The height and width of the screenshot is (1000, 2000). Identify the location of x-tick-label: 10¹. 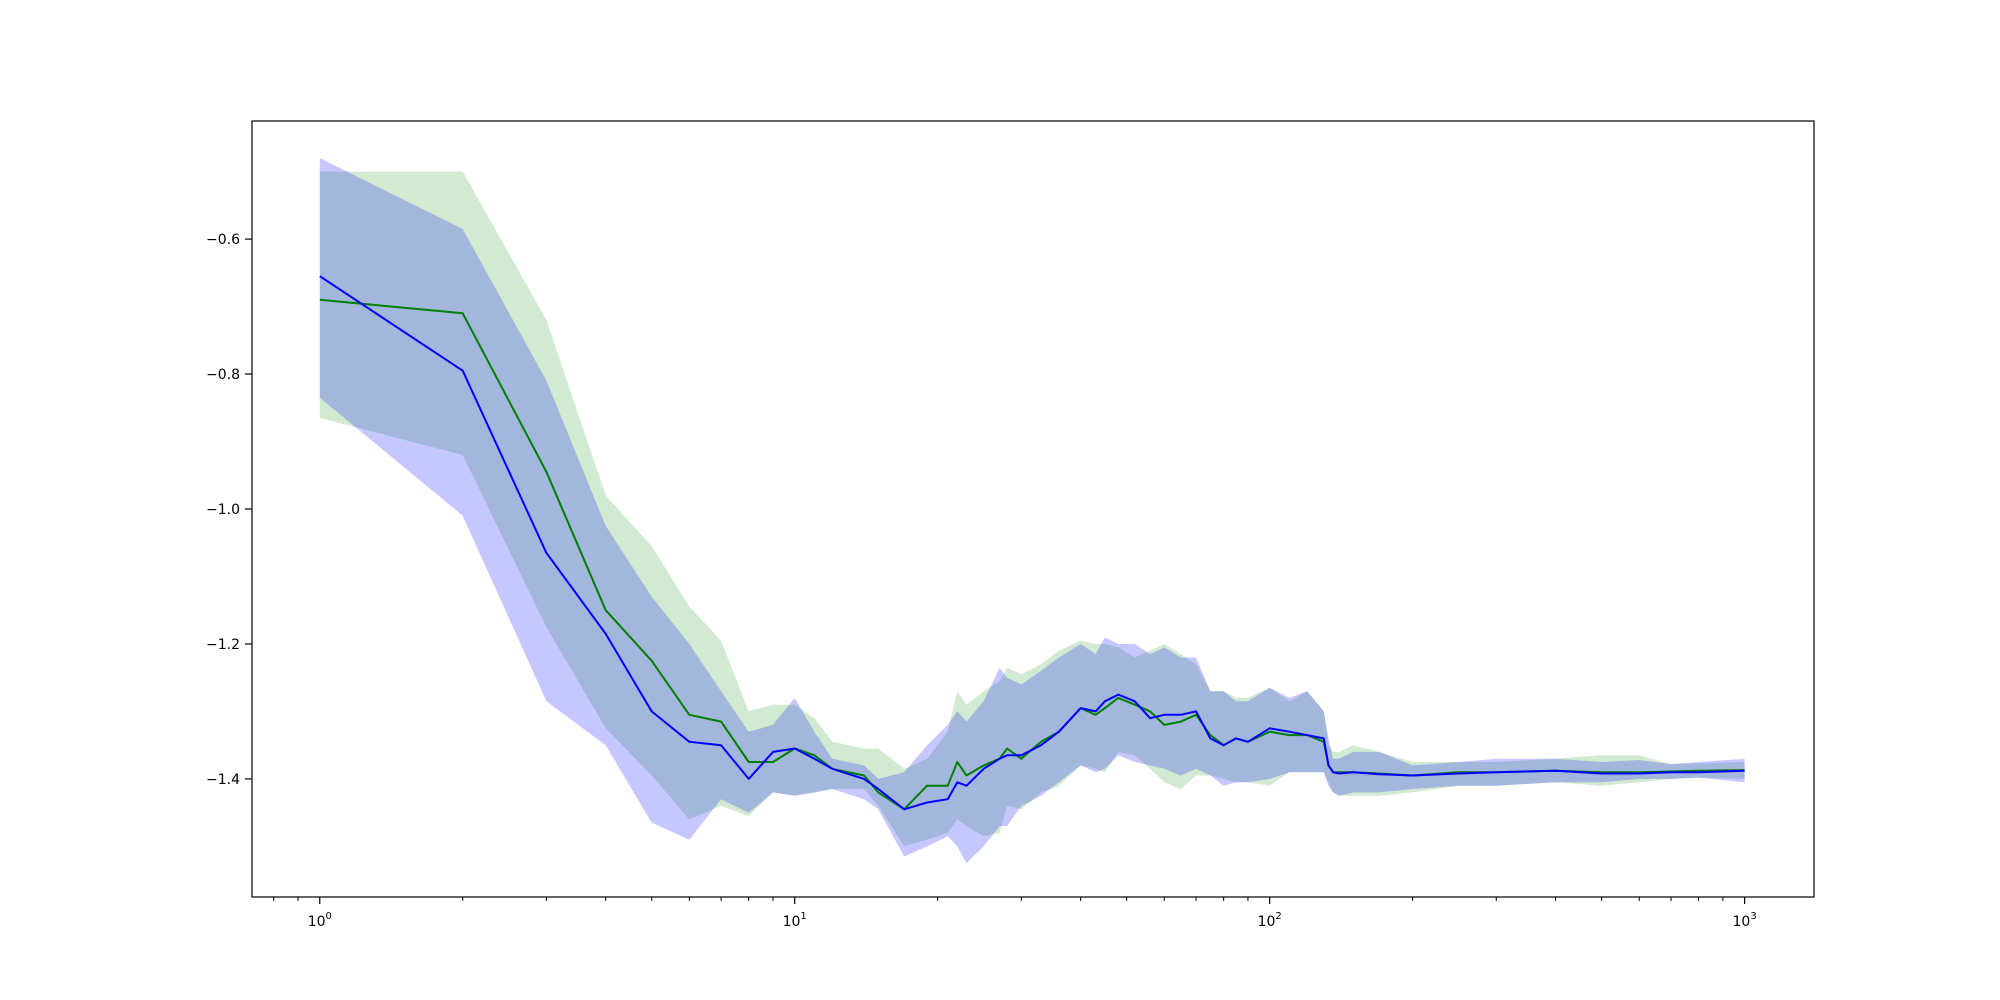
(795, 920).